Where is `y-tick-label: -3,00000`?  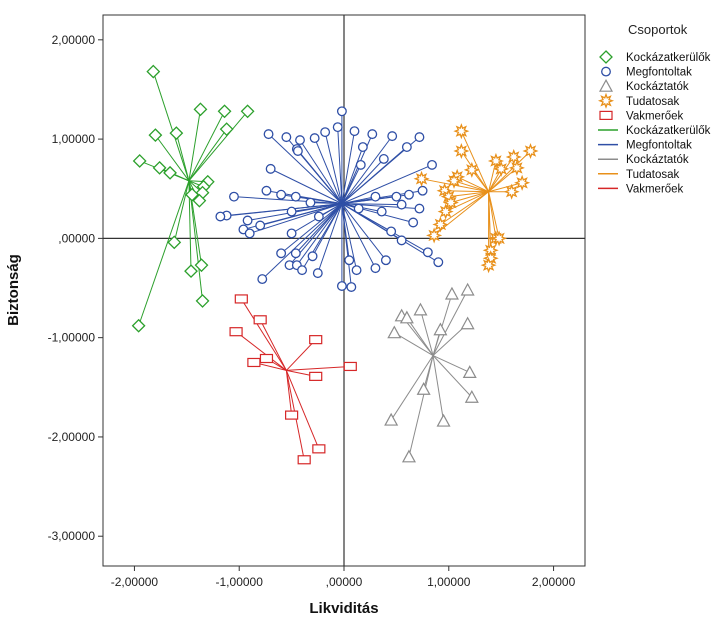
y-tick-label: -3,00000 is located at coordinates (72, 536).